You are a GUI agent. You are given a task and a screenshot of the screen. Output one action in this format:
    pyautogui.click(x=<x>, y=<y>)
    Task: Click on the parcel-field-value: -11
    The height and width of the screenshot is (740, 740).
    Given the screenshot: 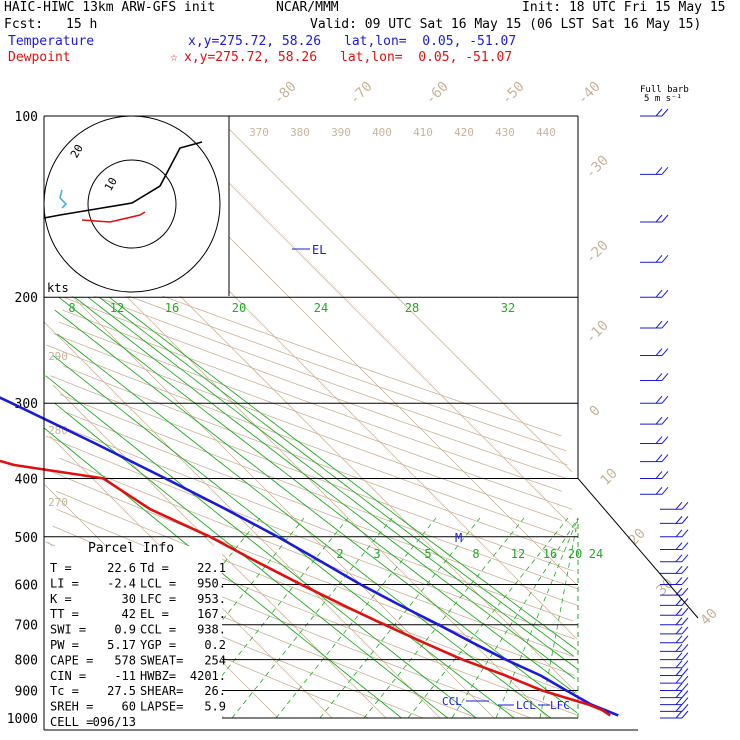 What is the action you would take?
    pyautogui.click(x=125, y=676)
    